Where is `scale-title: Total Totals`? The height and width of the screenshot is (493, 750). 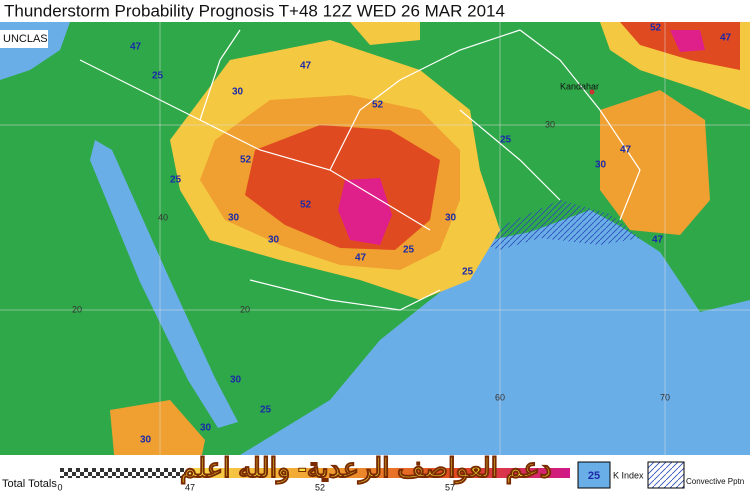 scale-title: Total Totals is located at coordinates (29, 484).